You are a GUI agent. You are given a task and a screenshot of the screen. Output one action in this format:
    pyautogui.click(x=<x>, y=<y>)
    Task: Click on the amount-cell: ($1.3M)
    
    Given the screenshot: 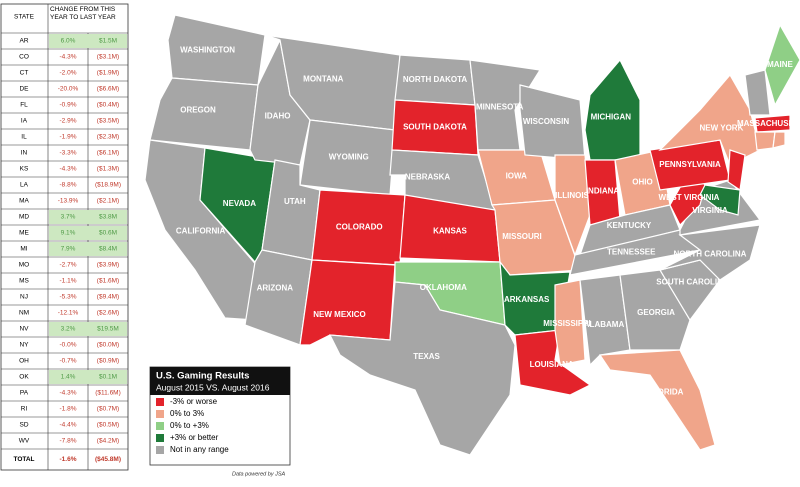 What is the action you would take?
    pyautogui.click(x=108, y=169)
    